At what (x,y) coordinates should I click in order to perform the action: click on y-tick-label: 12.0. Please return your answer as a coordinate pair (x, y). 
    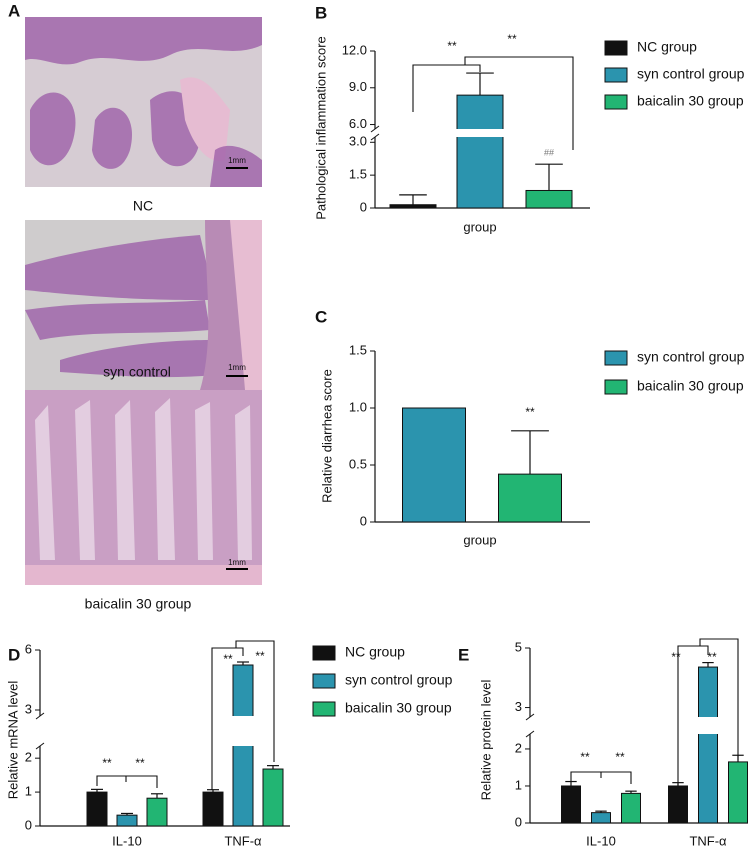
    Looking at the image, I should click on (354, 49).